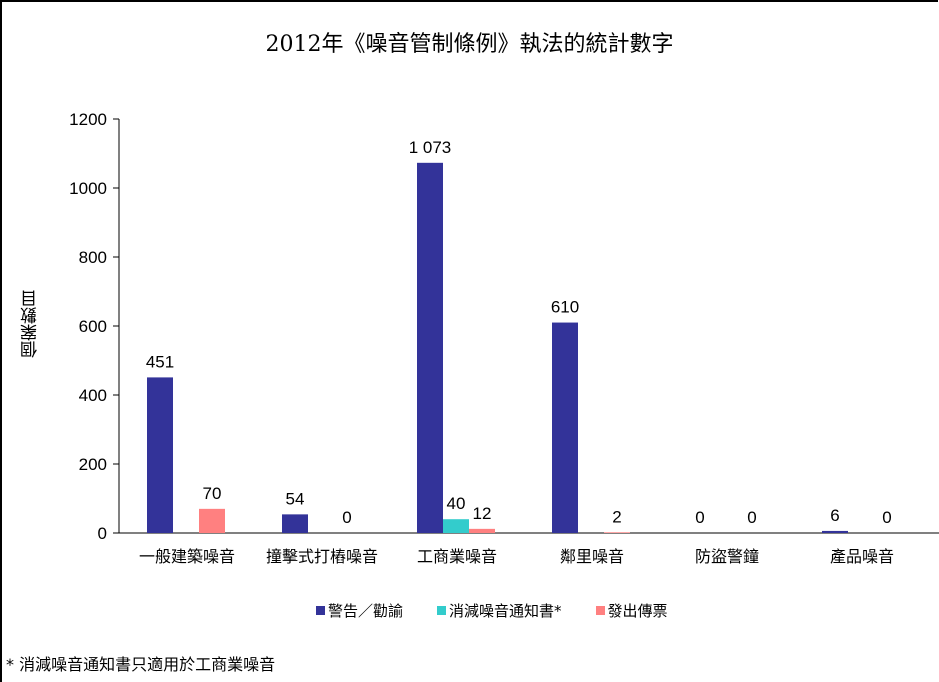 The width and height of the screenshot is (939, 682). What do you see at coordinates (482, 513) in the screenshot?
I see `data-label: 12` at bounding box center [482, 513].